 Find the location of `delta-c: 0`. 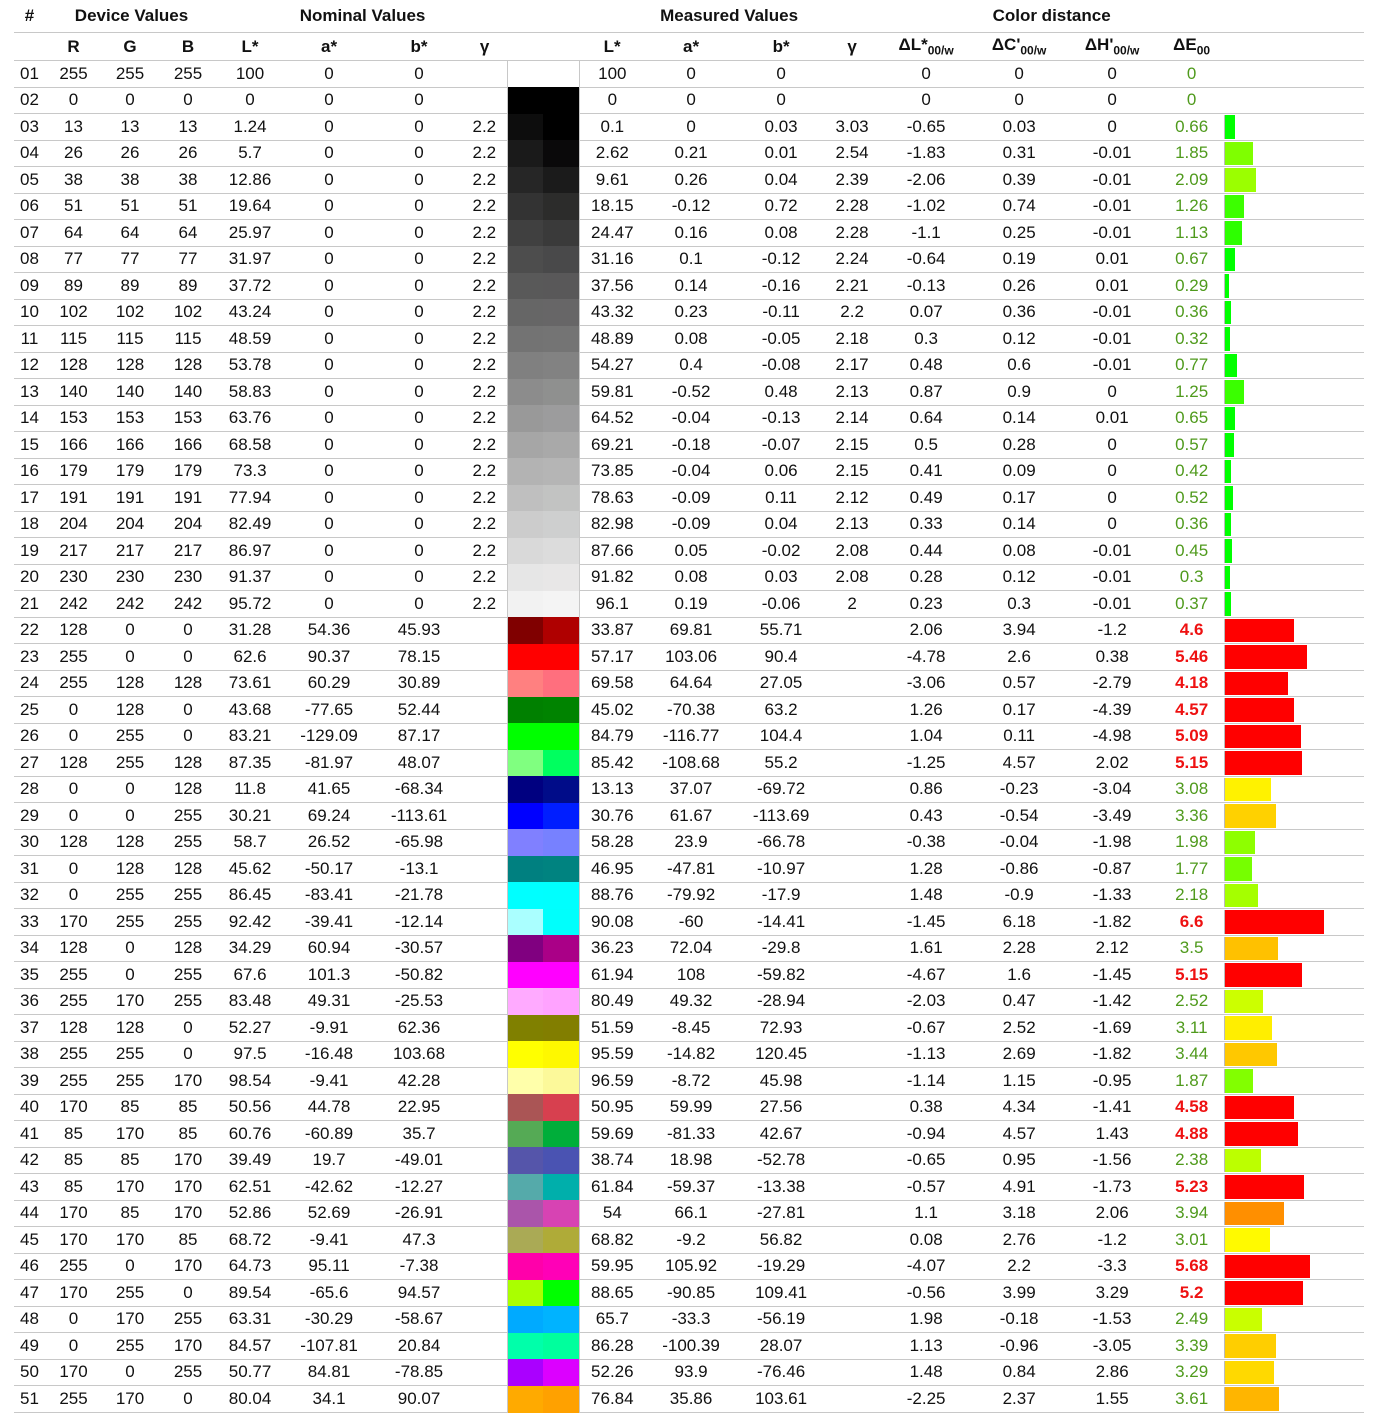

delta-c: 0 is located at coordinates (1019, 100).